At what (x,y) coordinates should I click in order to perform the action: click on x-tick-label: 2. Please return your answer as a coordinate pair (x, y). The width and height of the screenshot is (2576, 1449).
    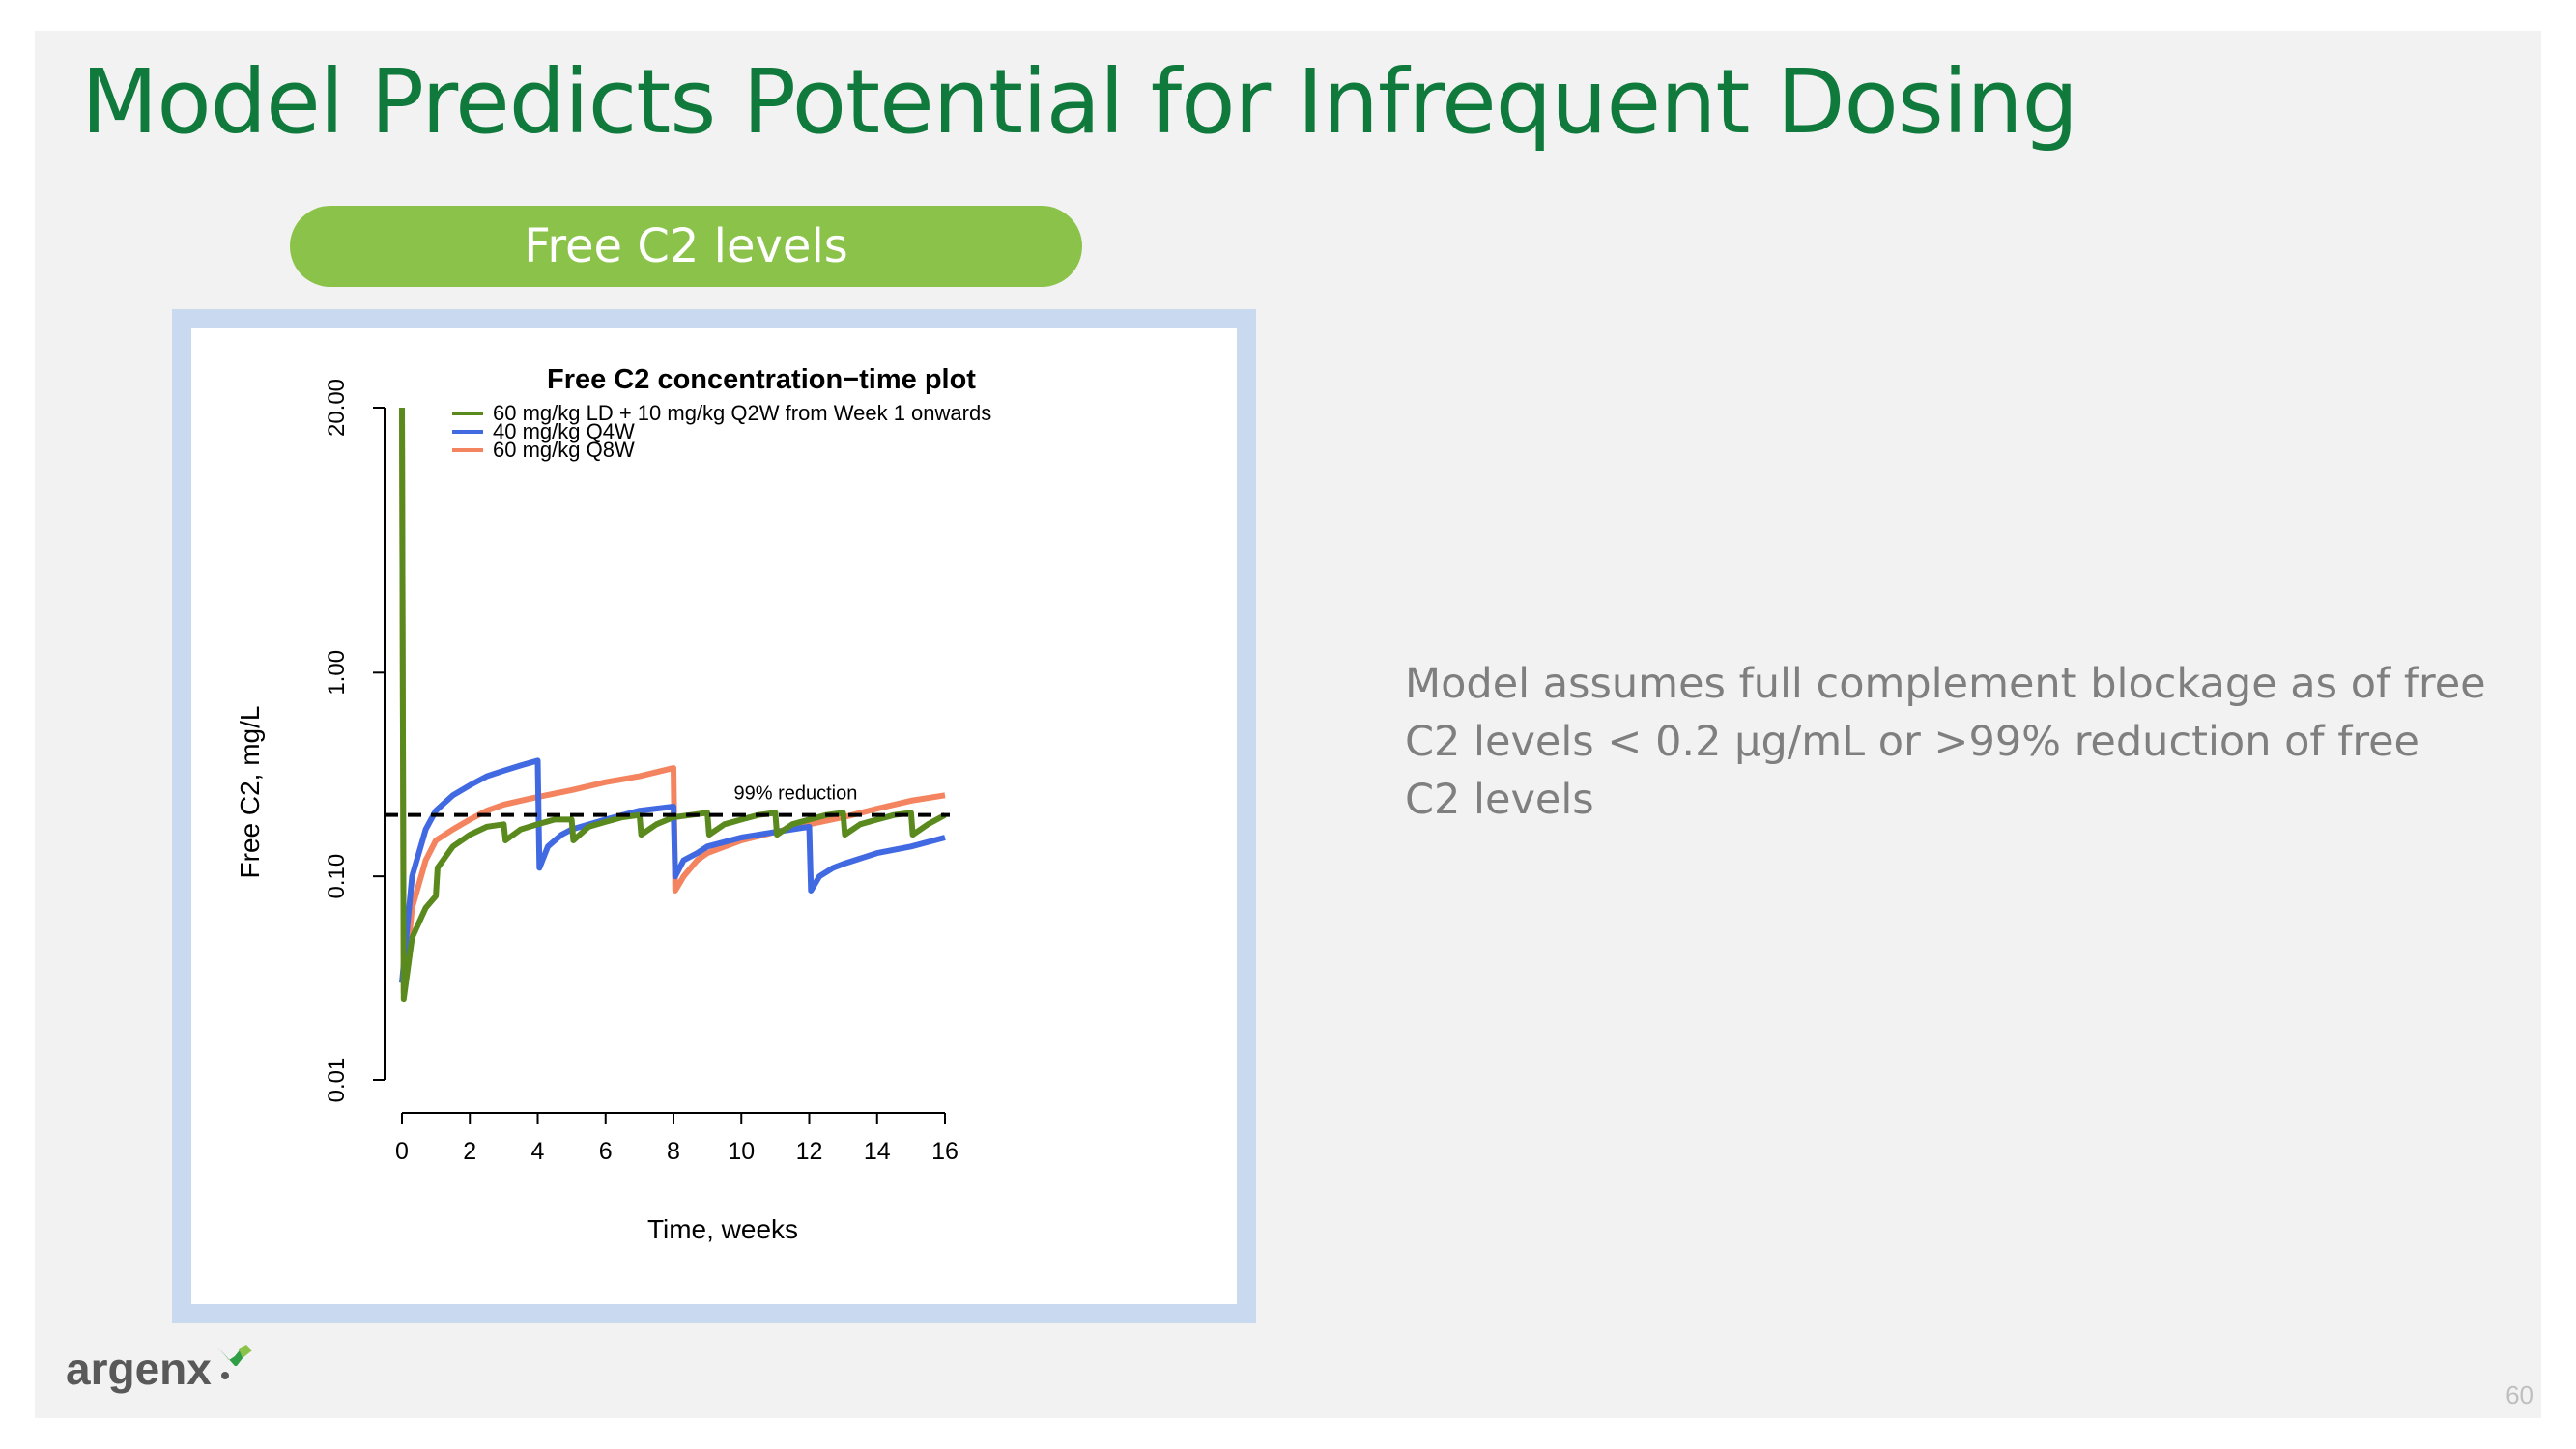
    Looking at the image, I should click on (470, 1151).